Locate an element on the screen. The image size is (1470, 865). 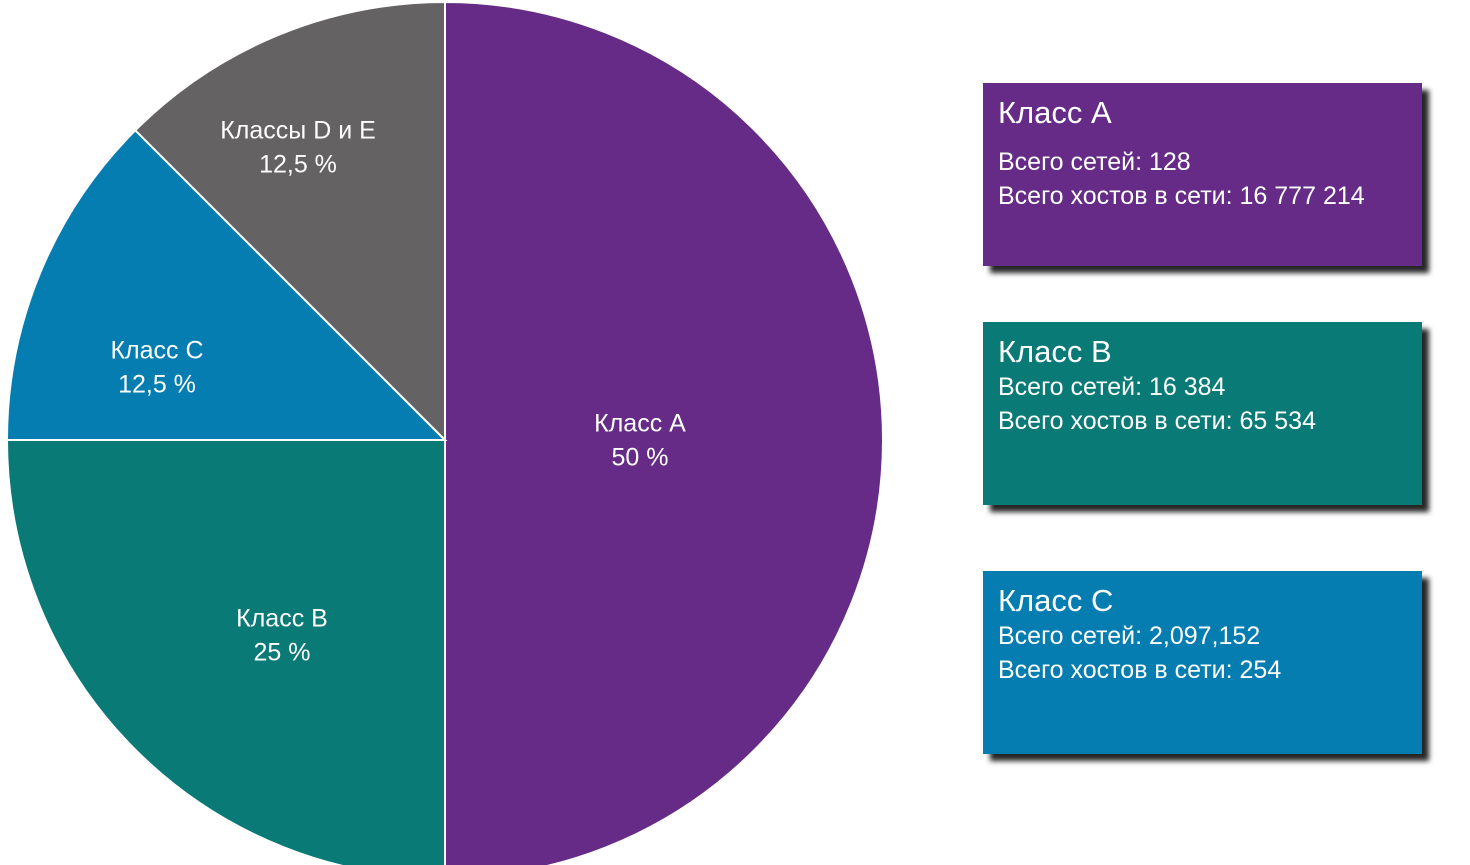
card-hosts-count: Всего хостов в сети: 16 777 214 is located at coordinates (1181, 196).